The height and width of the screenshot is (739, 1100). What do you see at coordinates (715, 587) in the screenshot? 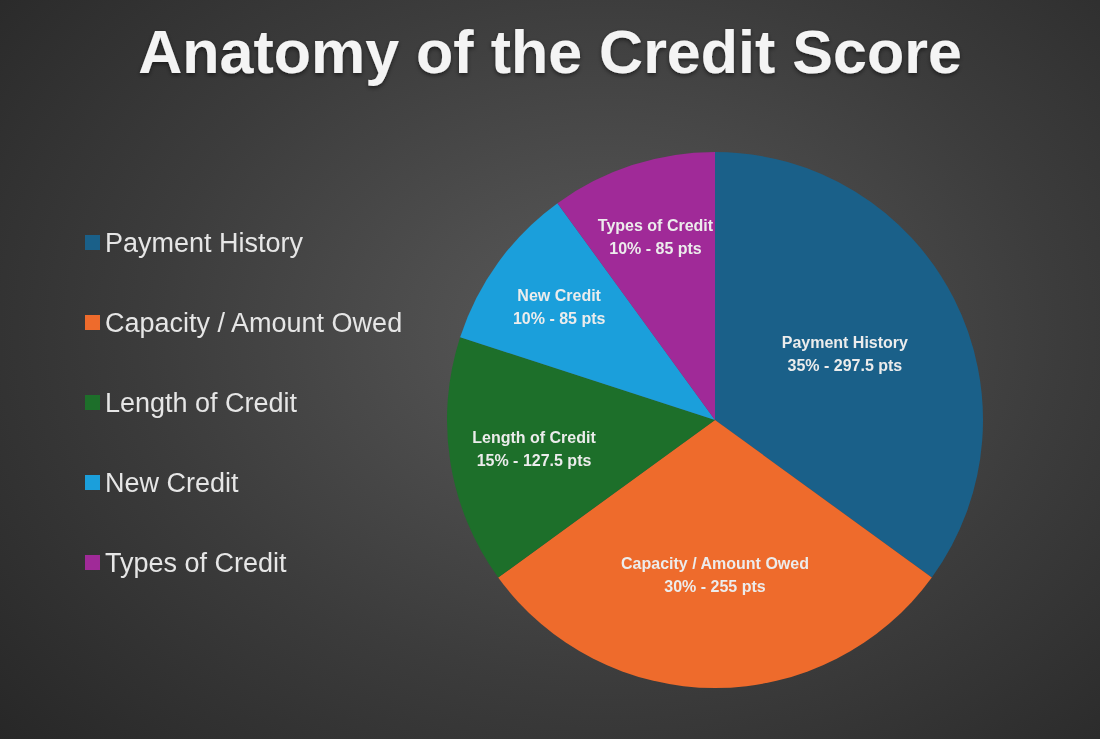
I see `data-label: 30% - 255 pts` at bounding box center [715, 587].